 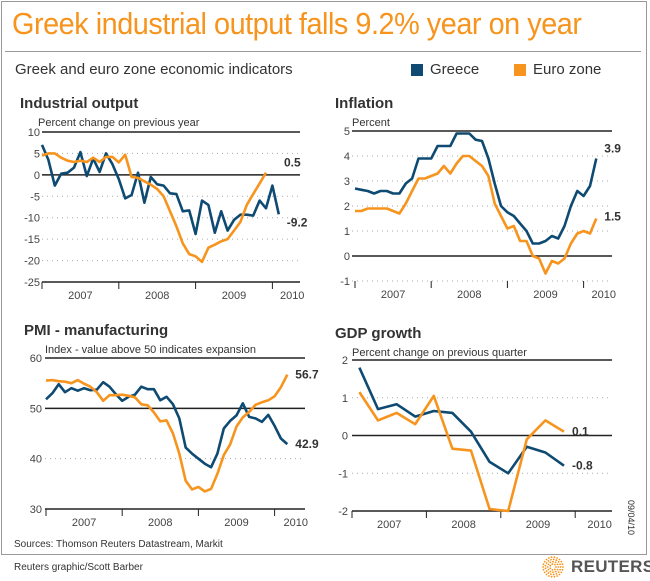 I want to click on reuters-dots-icon, so click(x=553, y=567).